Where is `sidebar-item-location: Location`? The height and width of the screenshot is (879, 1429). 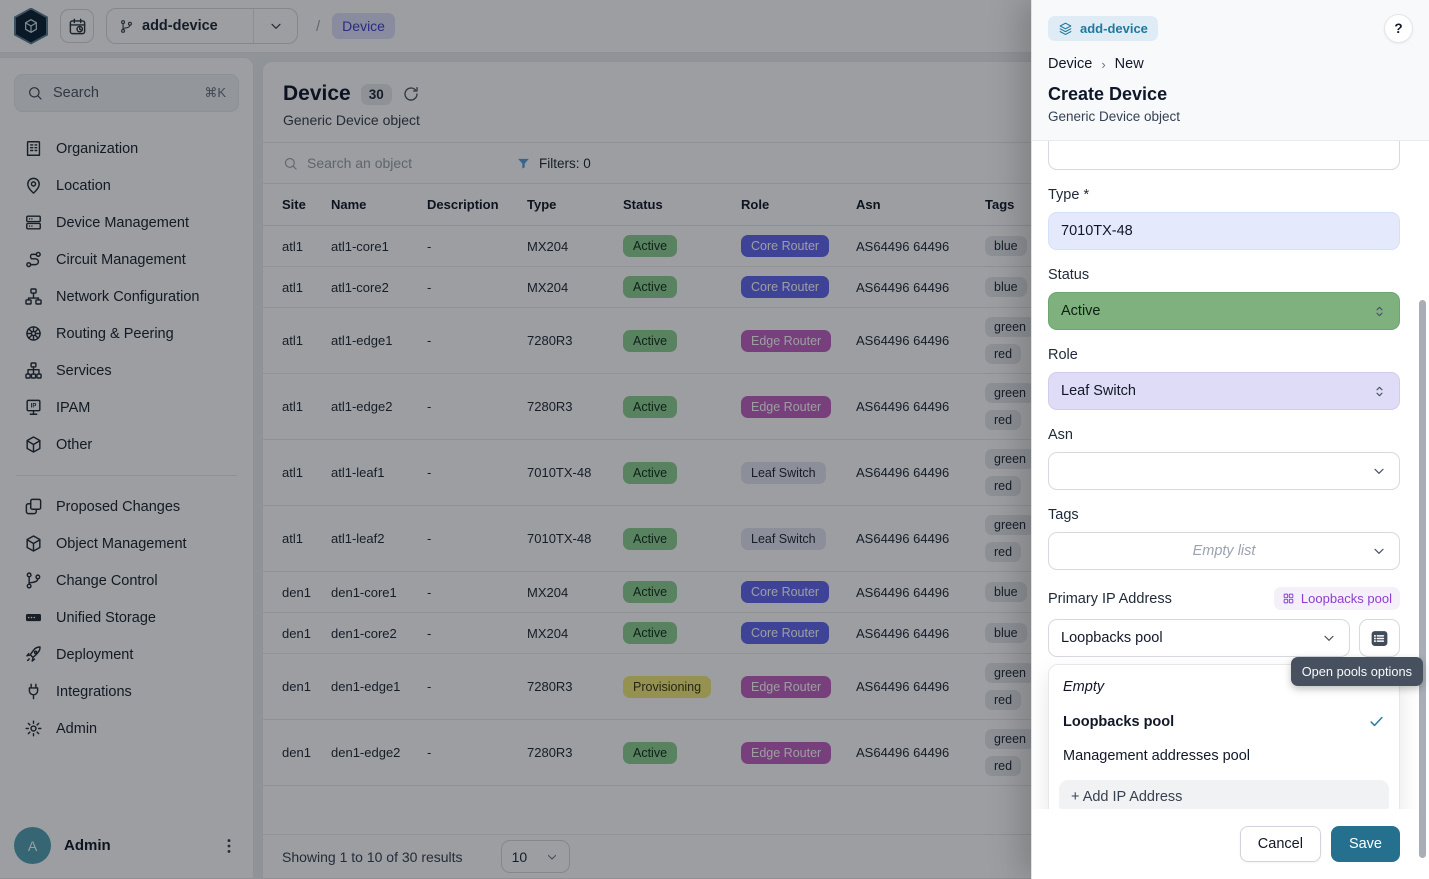 sidebar-item-location: Location is located at coordinates (126, 185).